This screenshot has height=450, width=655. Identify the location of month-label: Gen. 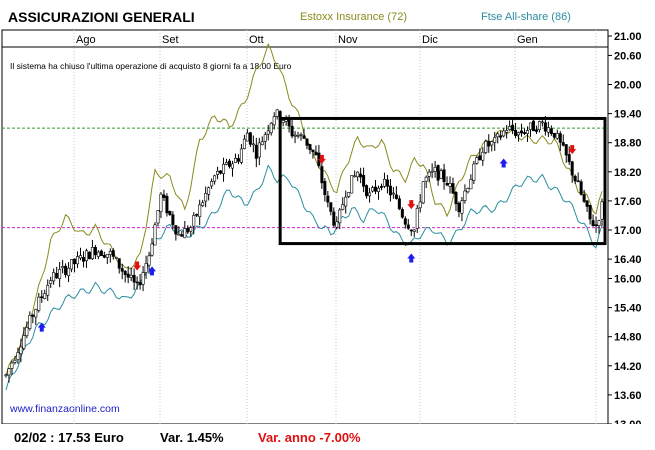
(527, 40).